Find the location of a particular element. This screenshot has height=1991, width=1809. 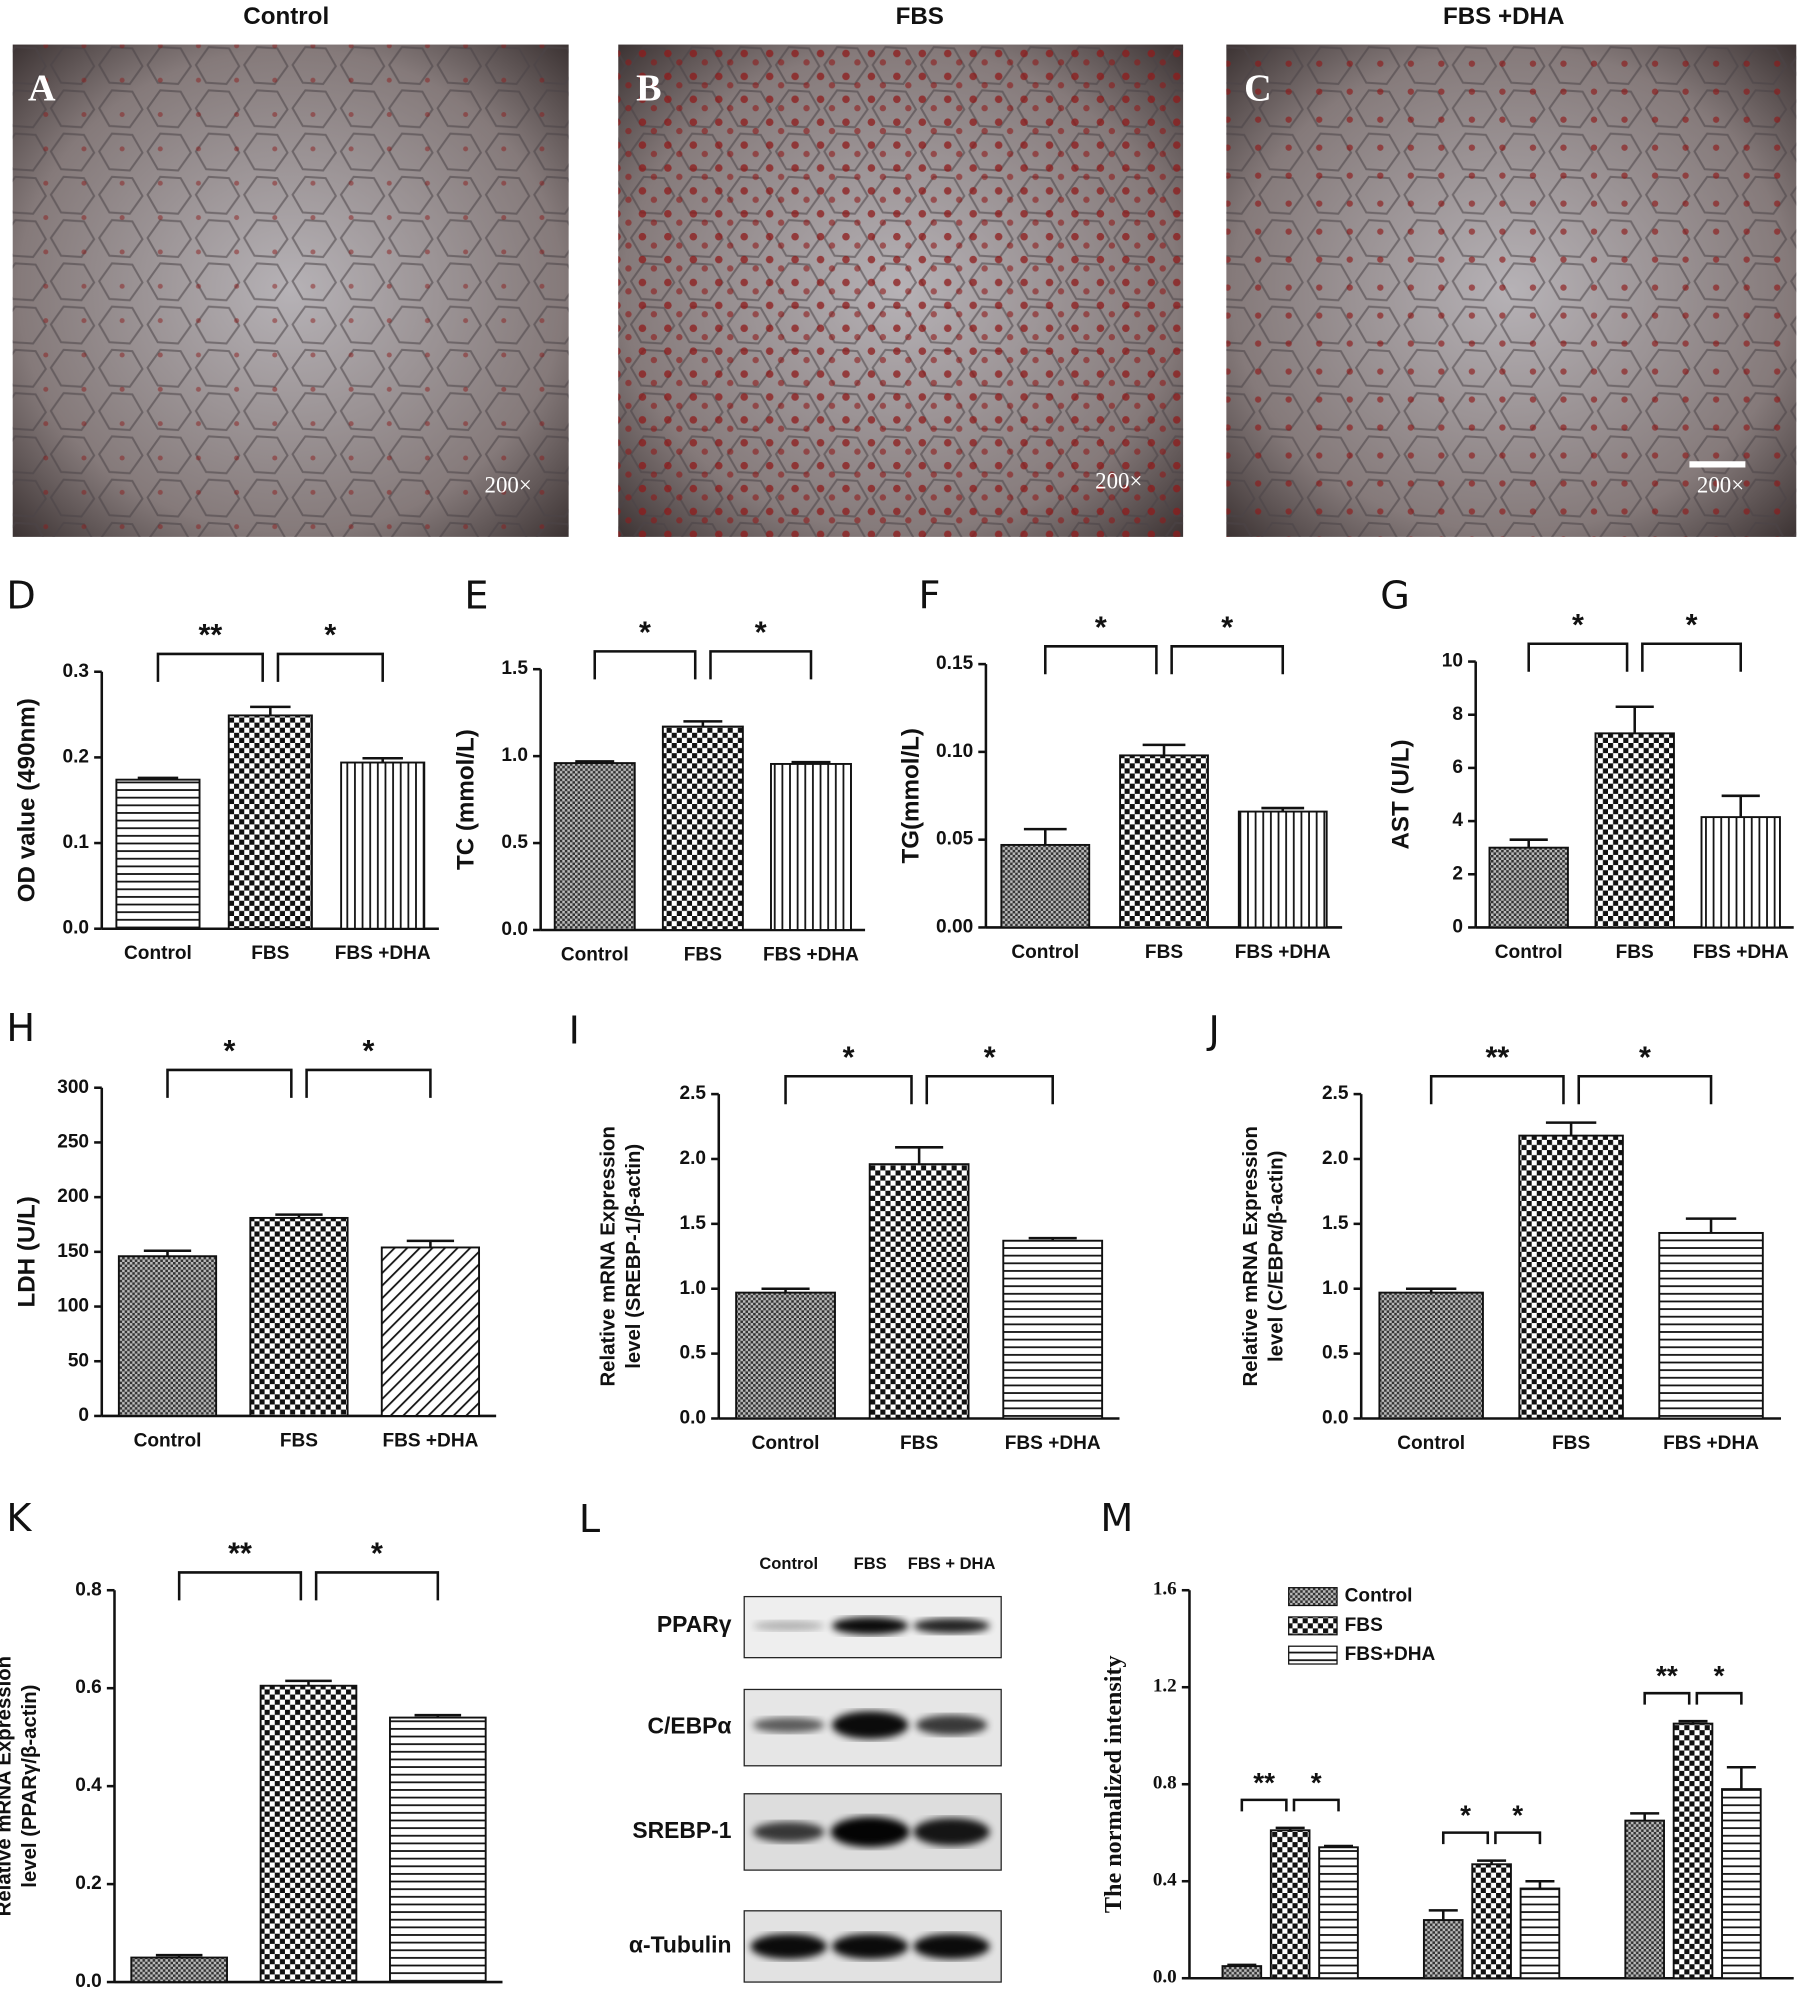

y-axis-label: level (SREBP-1/β-actin) is located at coordinates (634, 1256).